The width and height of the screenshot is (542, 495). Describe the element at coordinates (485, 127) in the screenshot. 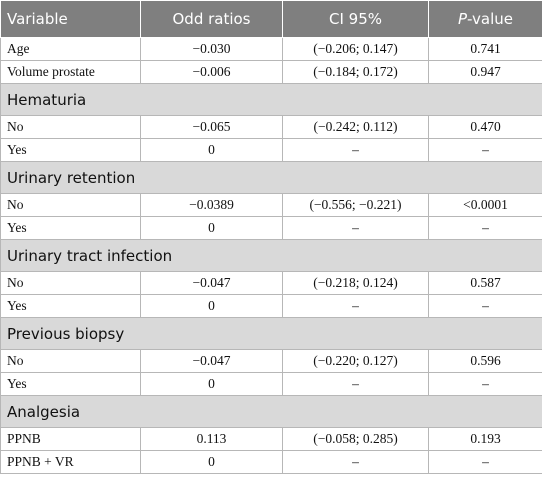

I see `cell-p-value: 0.470` at that location.